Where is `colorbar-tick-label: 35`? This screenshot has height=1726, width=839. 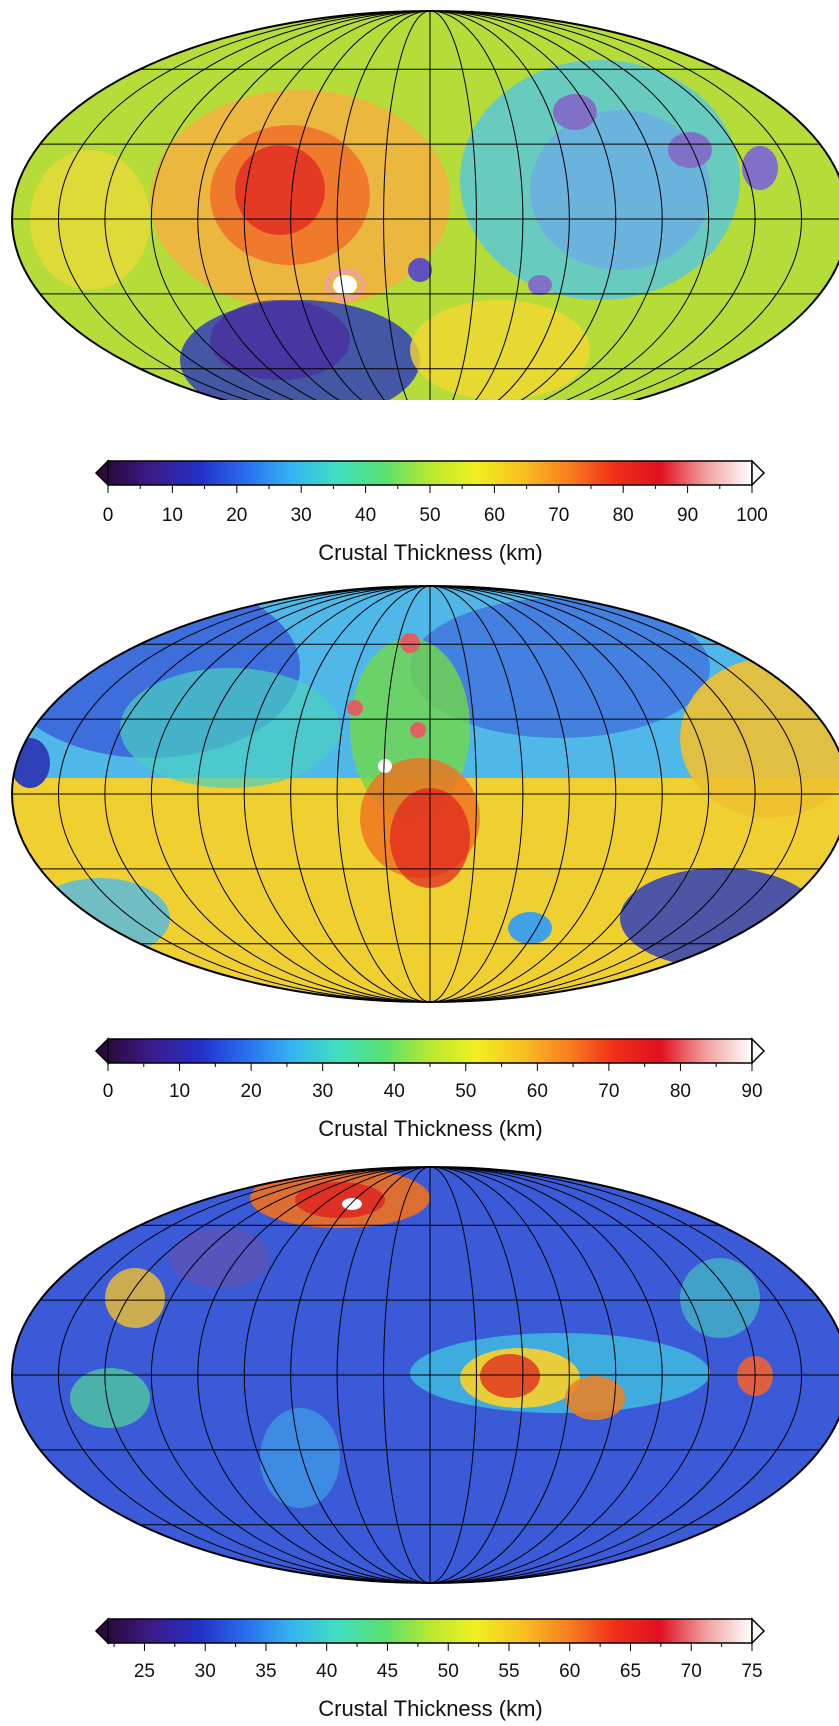
colorbar-tick-label: 35 is located at coordinates (266, 1671).